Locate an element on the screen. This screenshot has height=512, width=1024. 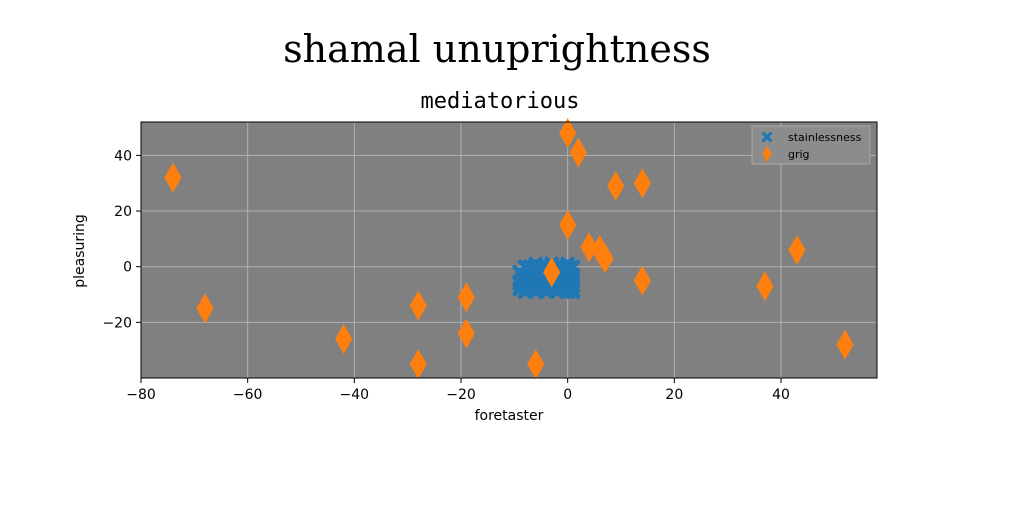
legend: stainlessness grig is located at coordinates (811, 145).